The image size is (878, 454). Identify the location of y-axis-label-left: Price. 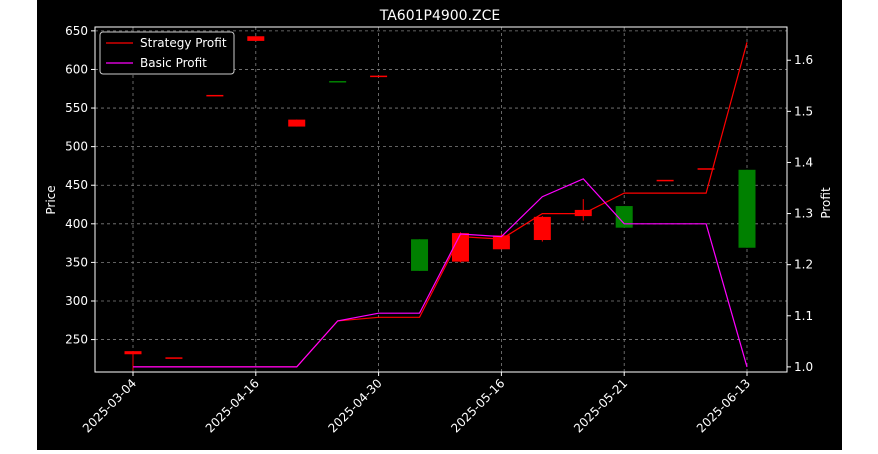
(51, 199).